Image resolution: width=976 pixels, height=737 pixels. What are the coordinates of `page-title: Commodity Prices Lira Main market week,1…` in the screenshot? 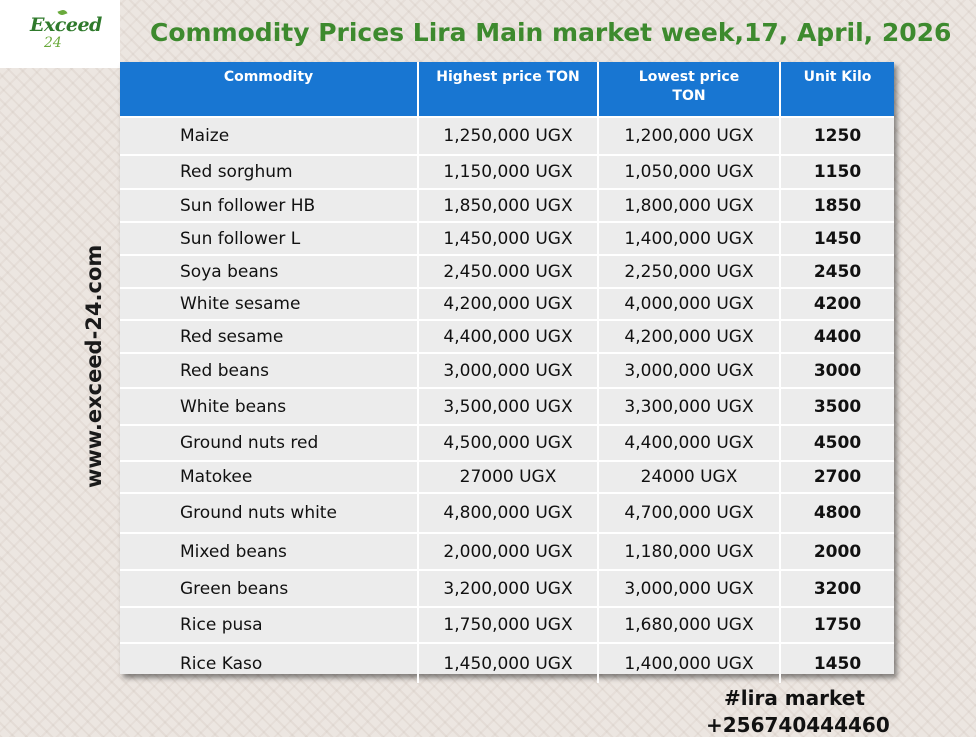 It's located at (551, 32).